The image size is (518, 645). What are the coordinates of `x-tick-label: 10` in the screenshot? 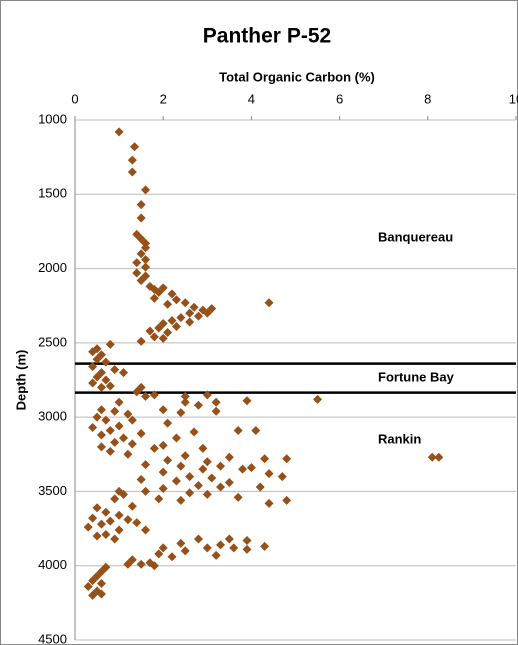 It's located at (513, 98).